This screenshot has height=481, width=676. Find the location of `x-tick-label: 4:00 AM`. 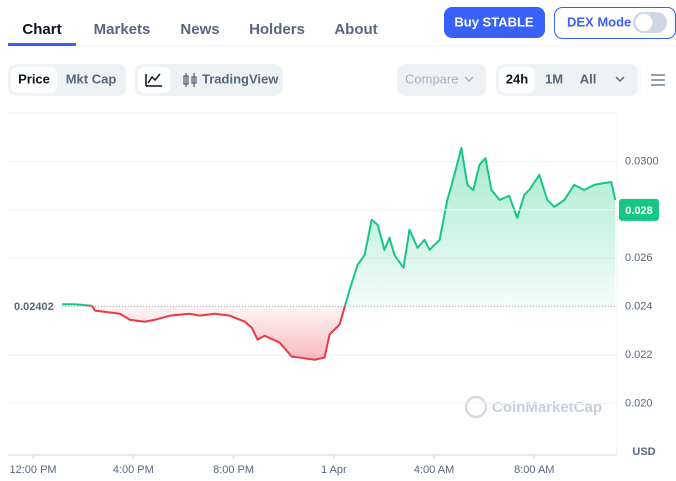

x-tick-label: 4:00 AM is located at coordinates (434, 470).